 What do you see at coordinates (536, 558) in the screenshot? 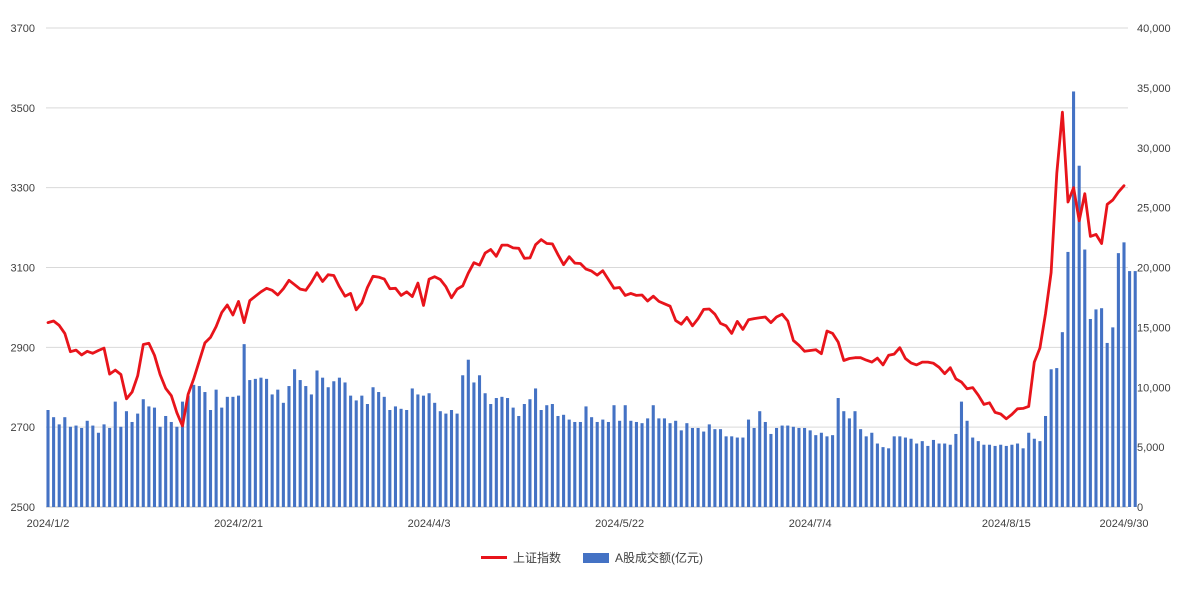
I see `legend-label-line: 上证指数` at bounding box center [536, 558].